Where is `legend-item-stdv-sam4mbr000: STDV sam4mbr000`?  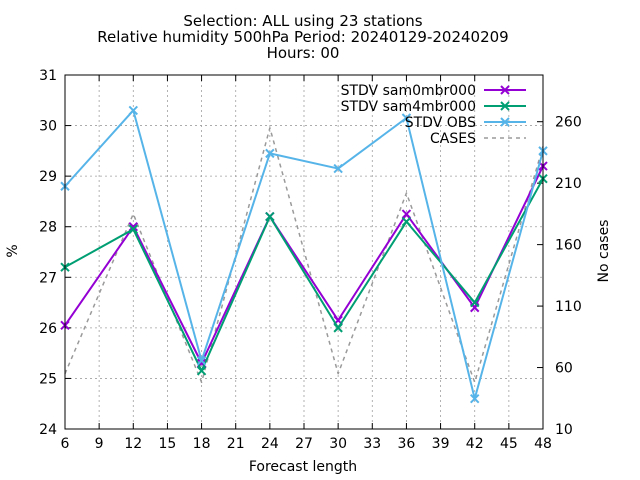
legend-item-stdv-sam4mbr000: STDV sam4mbr000 is located at coordinates (433, 107).